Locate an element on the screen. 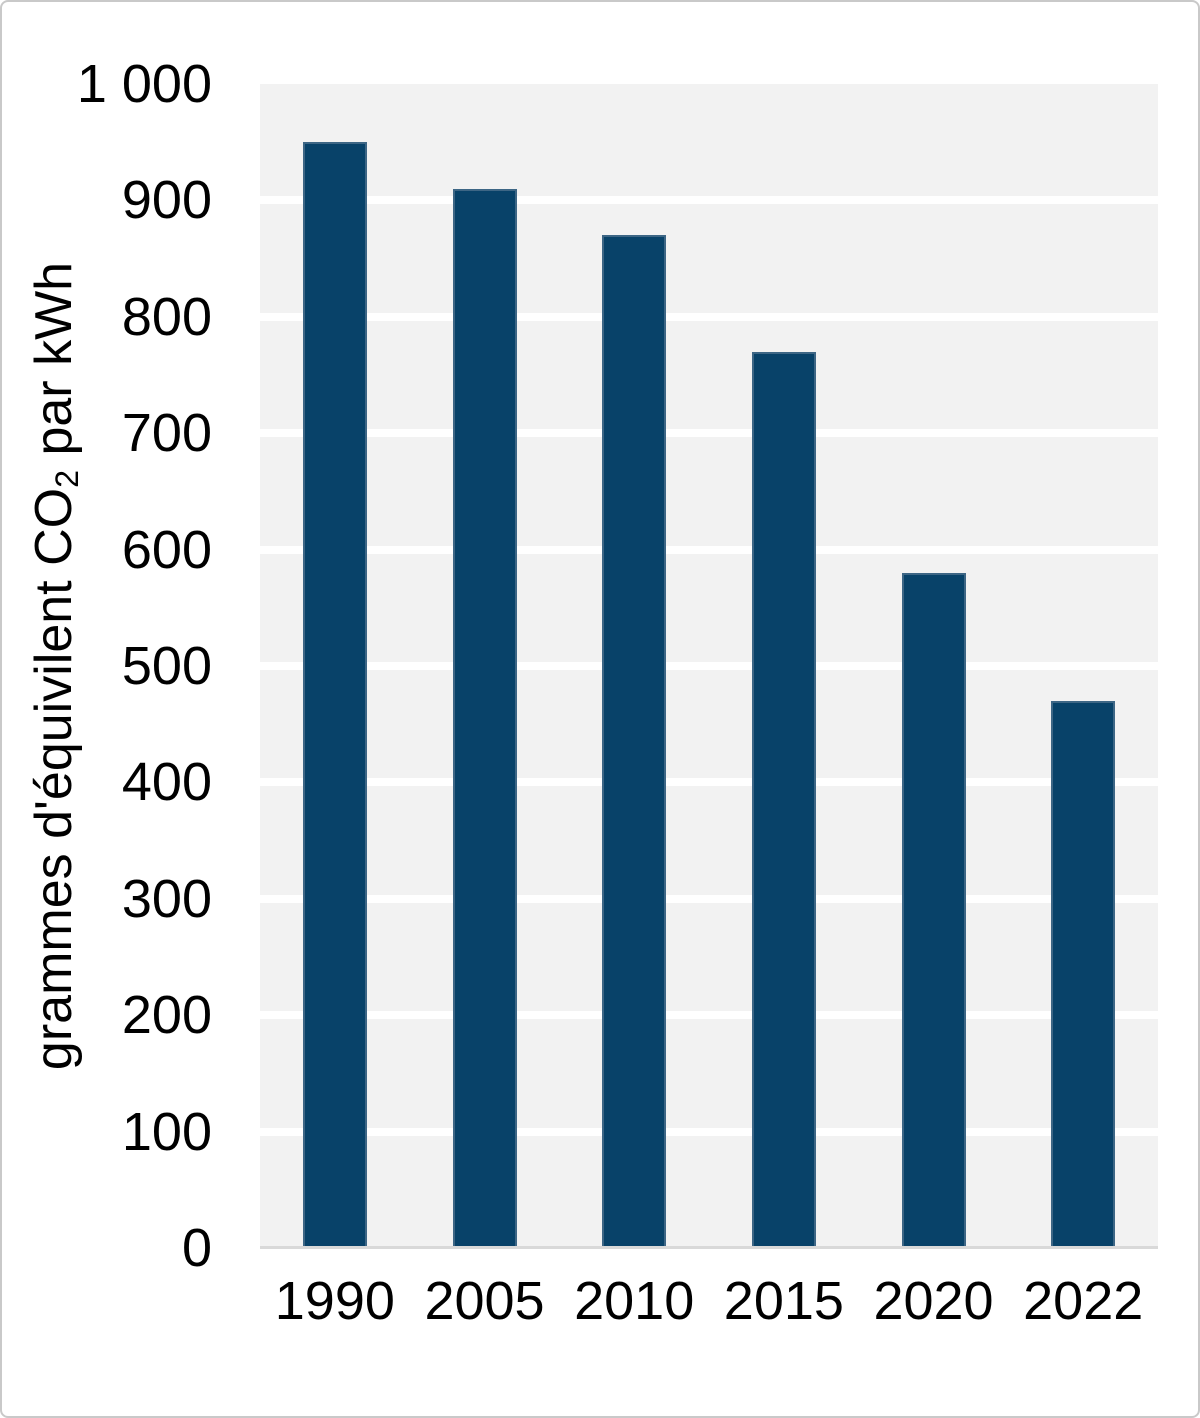 The image size is (1200, 1418). category-cell-2005 is located at coordinates (485, 666).